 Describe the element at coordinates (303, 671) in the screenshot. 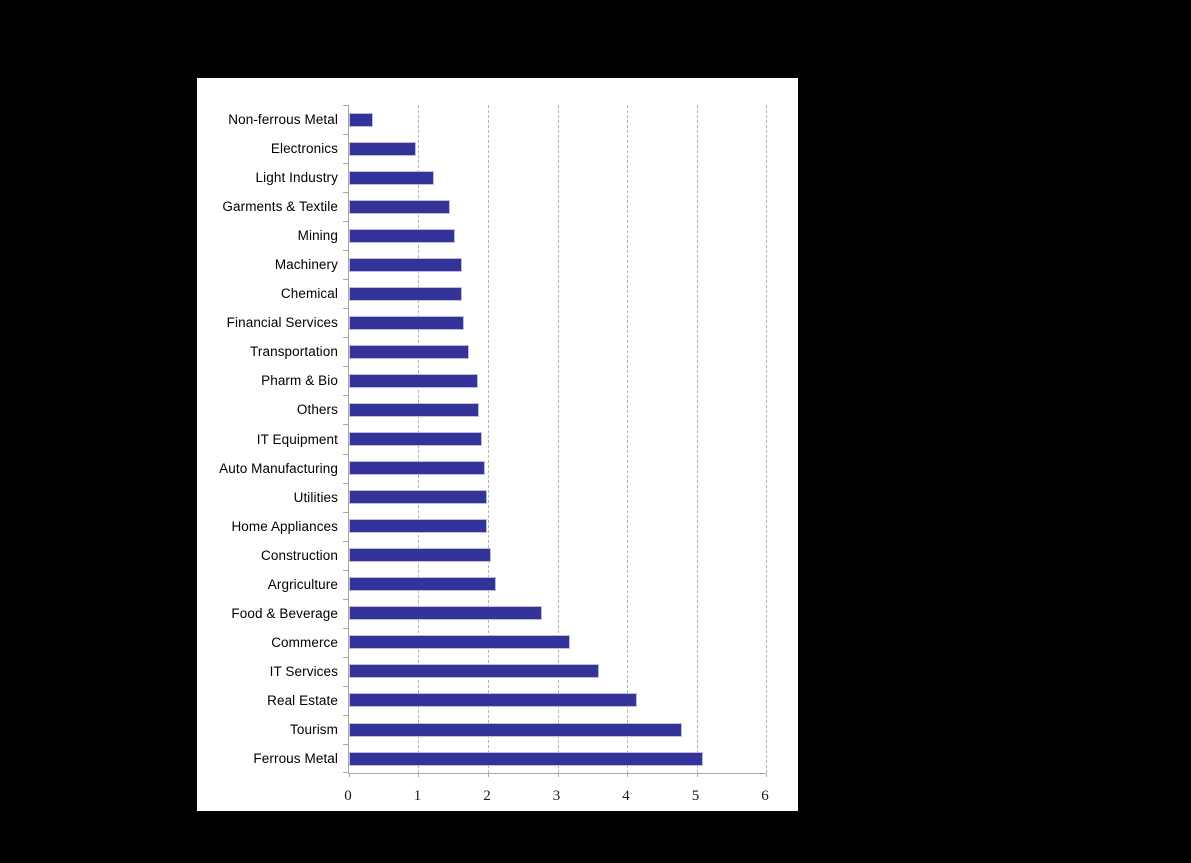

I see `category-label: IT Services` at that location.